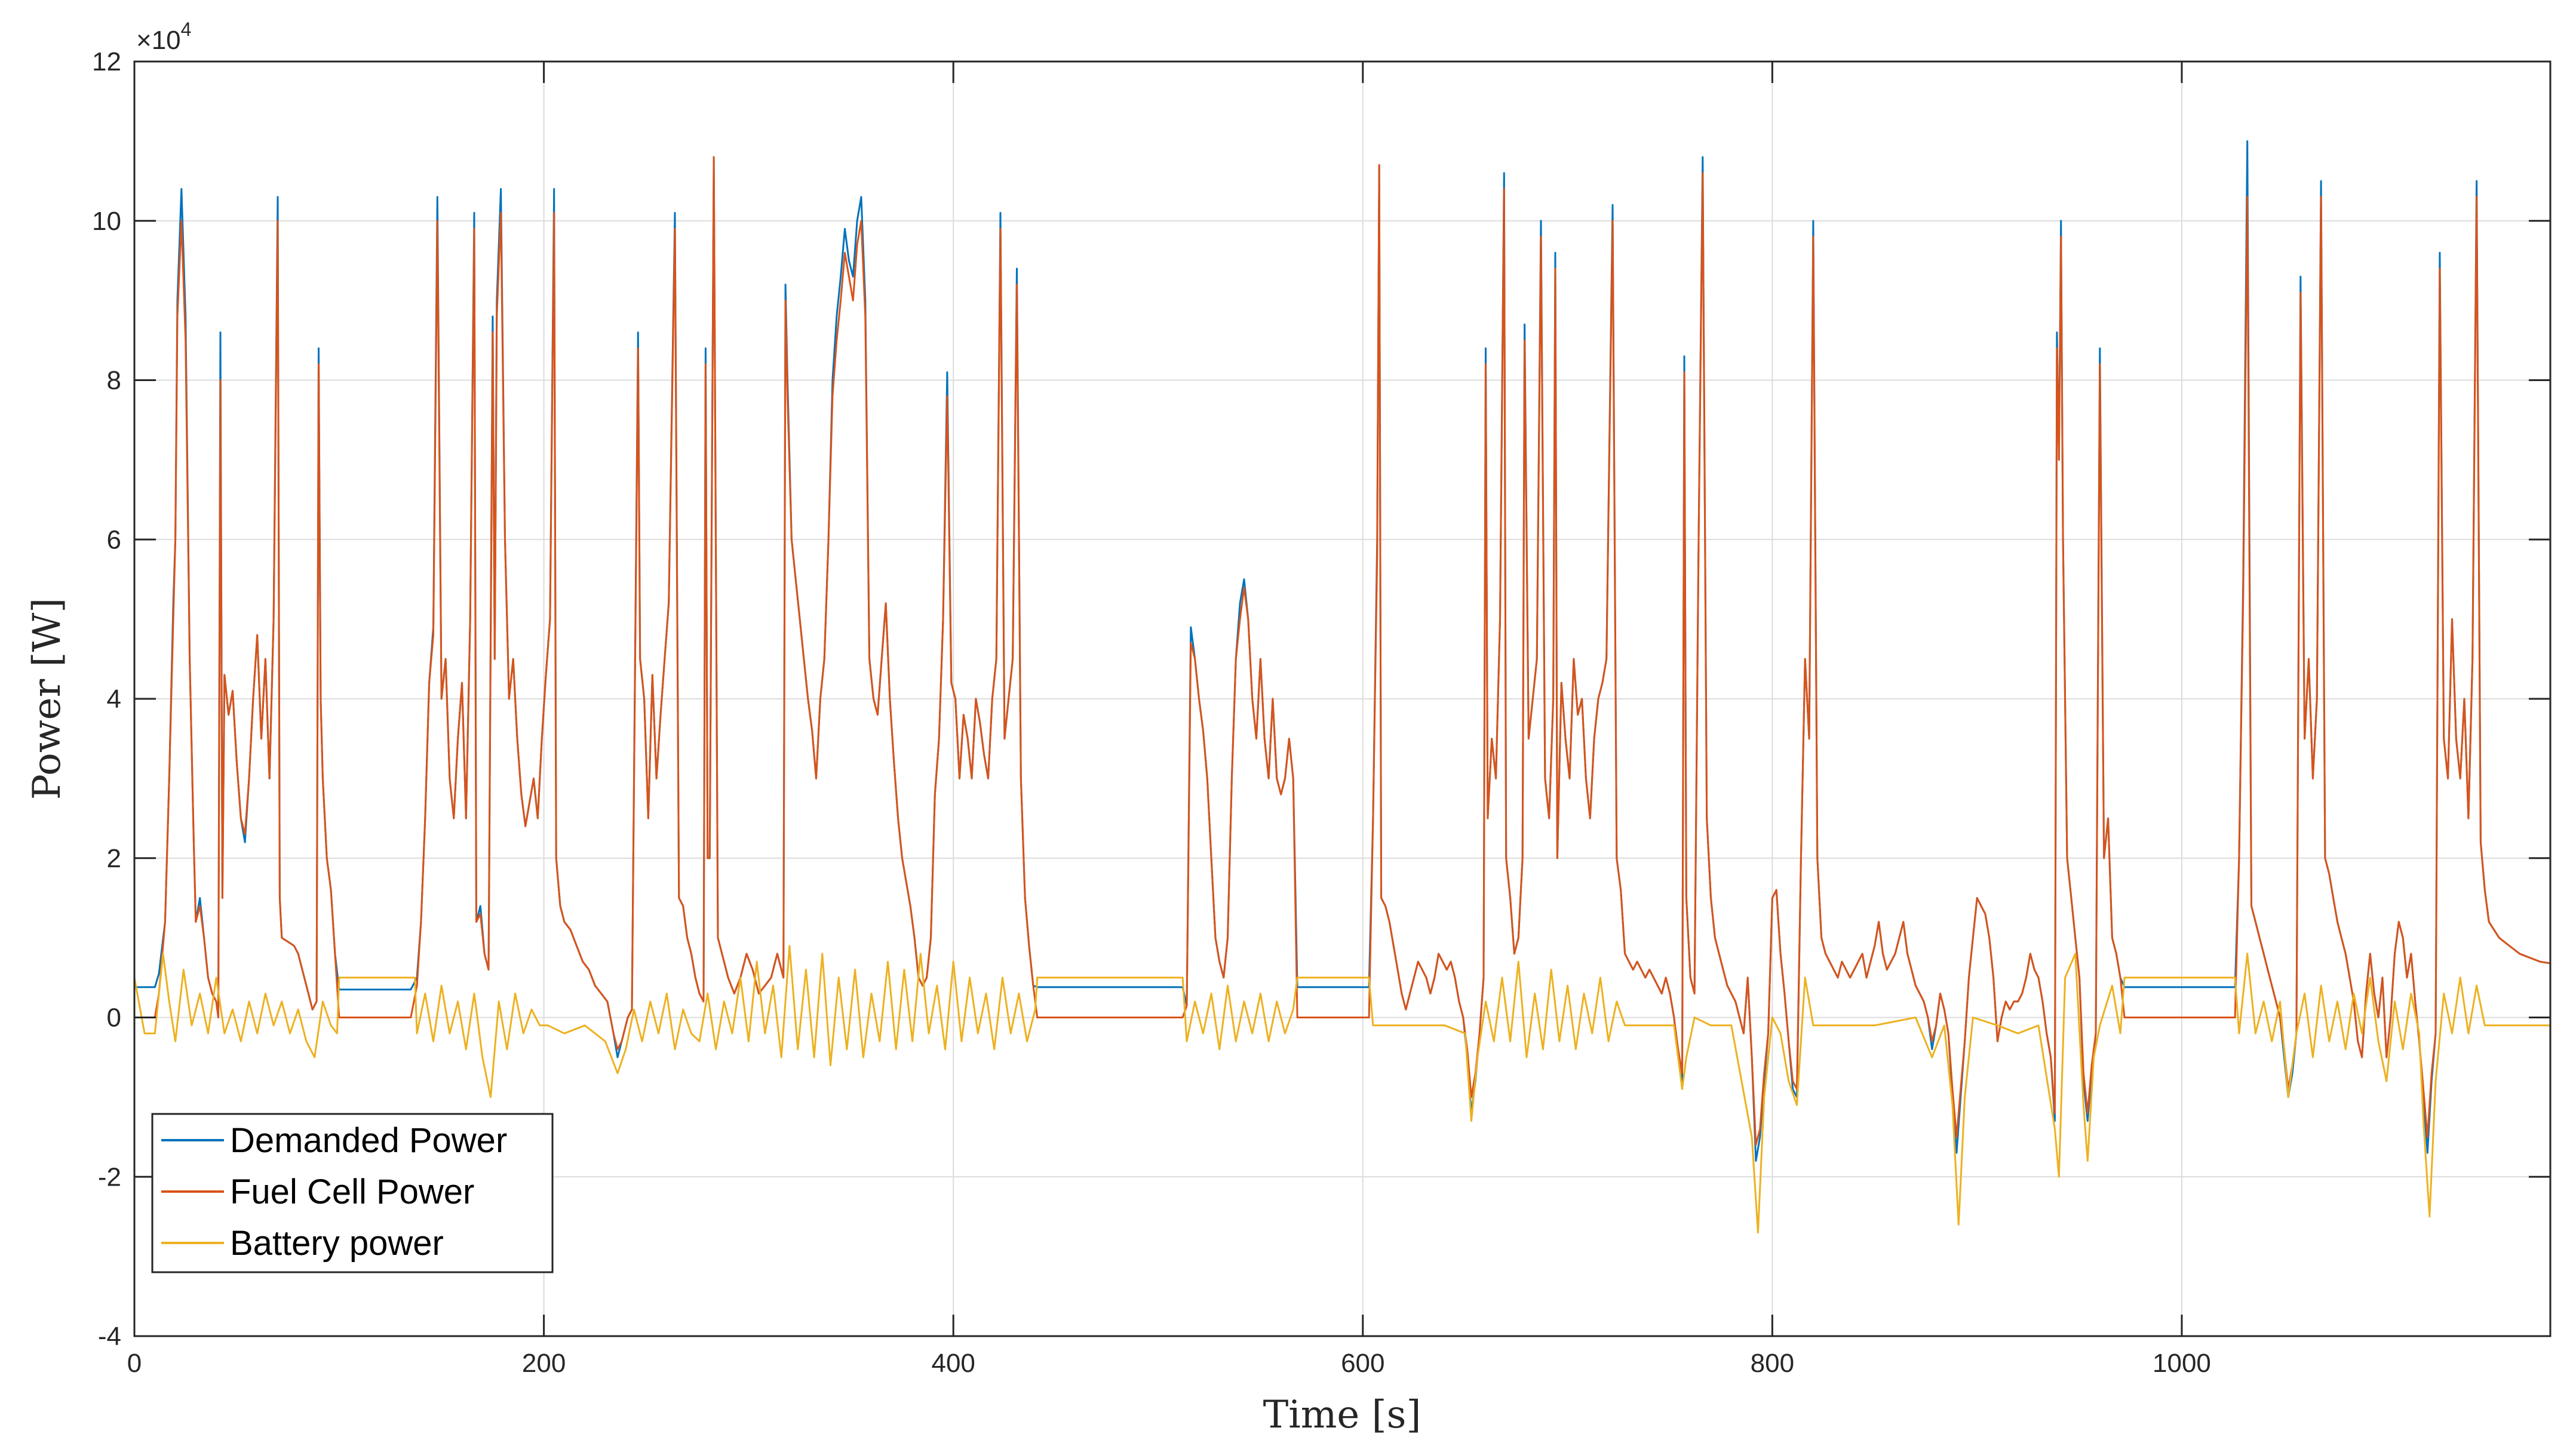  Describe the element at coordinates (114, 539) in the screenshot. I see `y-tick-label: 6` at that location.